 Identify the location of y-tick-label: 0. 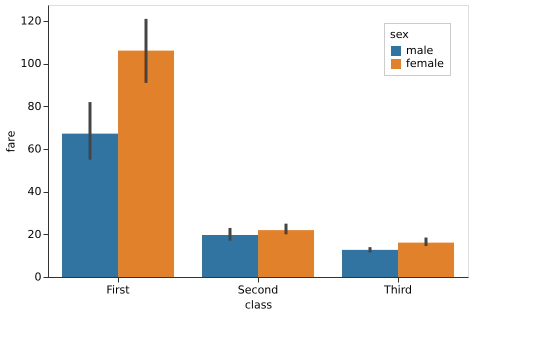
(38, 277).